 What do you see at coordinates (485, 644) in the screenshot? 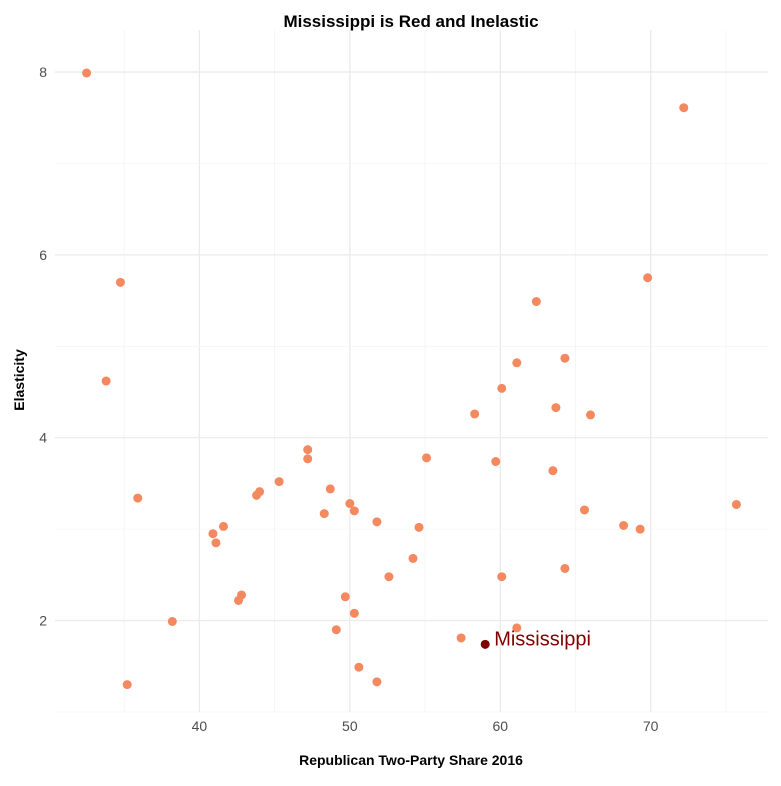
I see `highlight-point` at bounding box center [485, 644].